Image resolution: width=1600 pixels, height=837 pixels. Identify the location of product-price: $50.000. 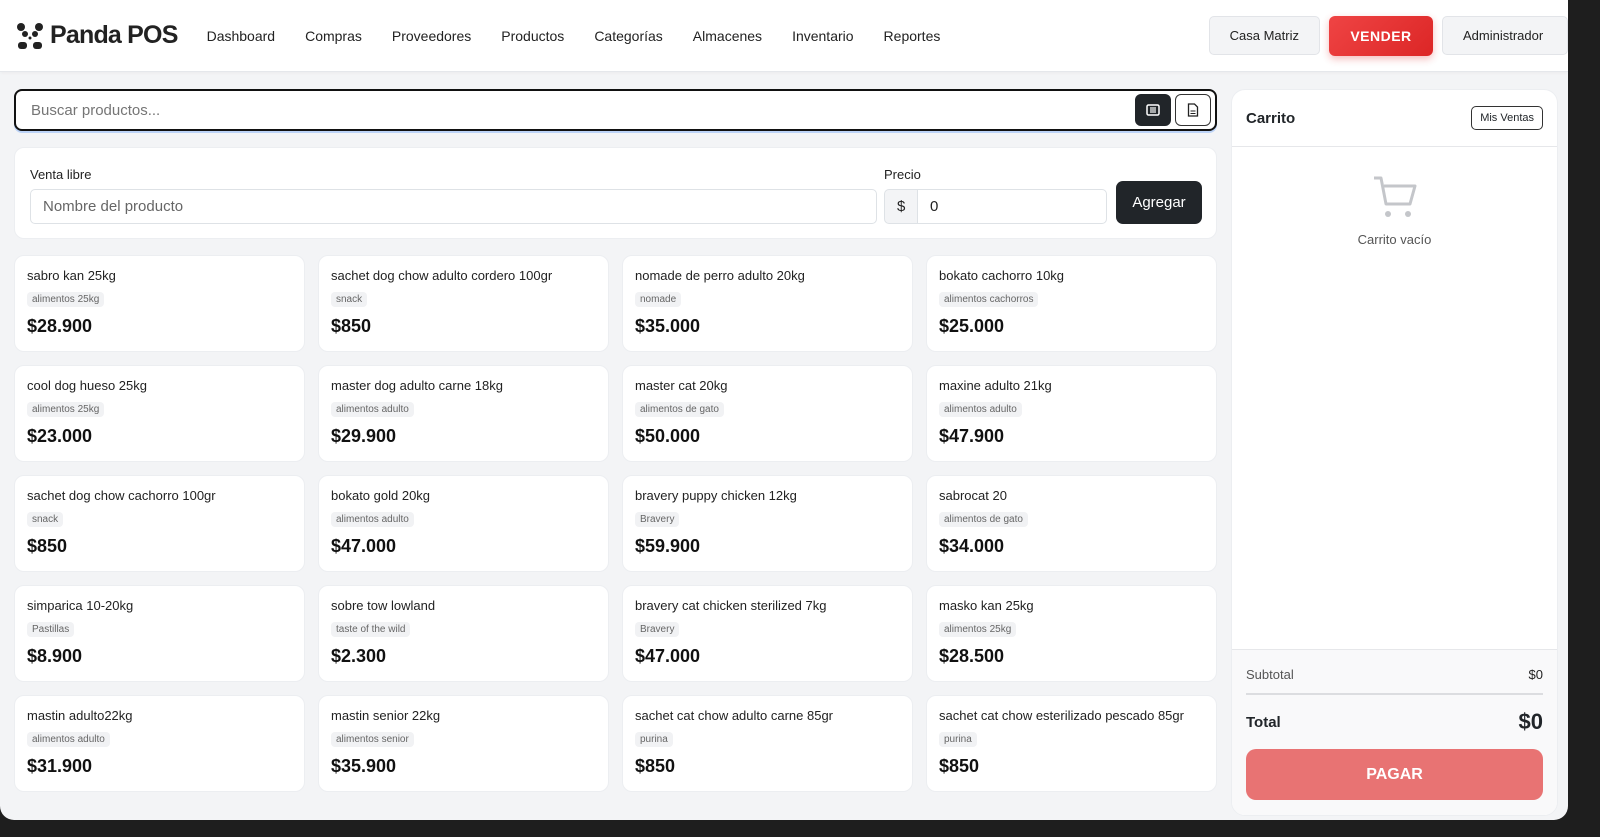
(668, 436).